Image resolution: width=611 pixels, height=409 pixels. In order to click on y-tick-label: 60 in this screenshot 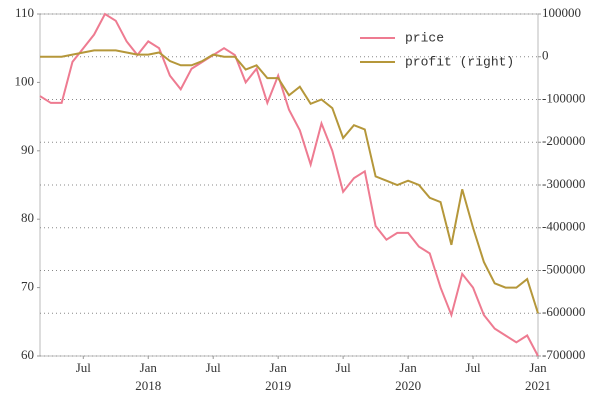, I will do `click(27, 354)`.